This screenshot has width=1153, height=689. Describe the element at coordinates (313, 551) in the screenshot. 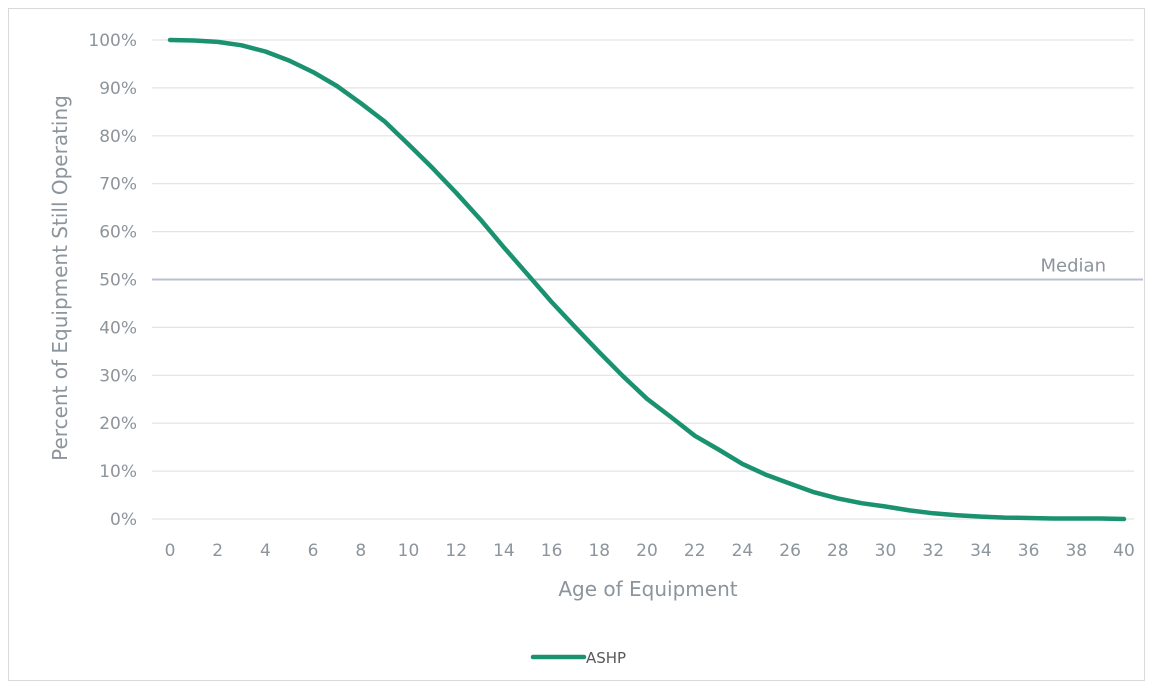

I see `x-tick-label: 6` at that location.